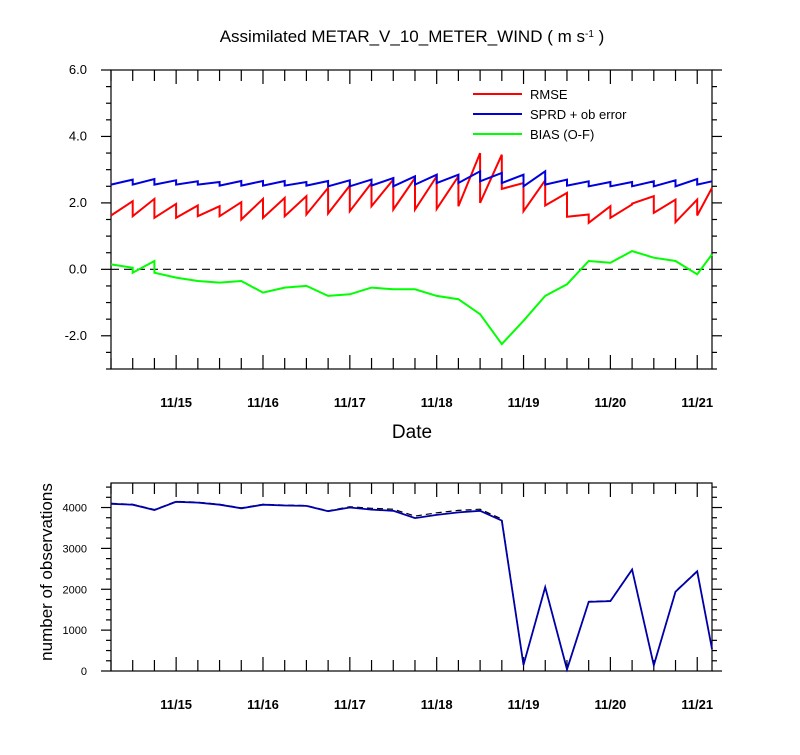  Describe the element at coordinates (78, 69) in the screenshot. I see `y-tick-label: 6.0` at that location.